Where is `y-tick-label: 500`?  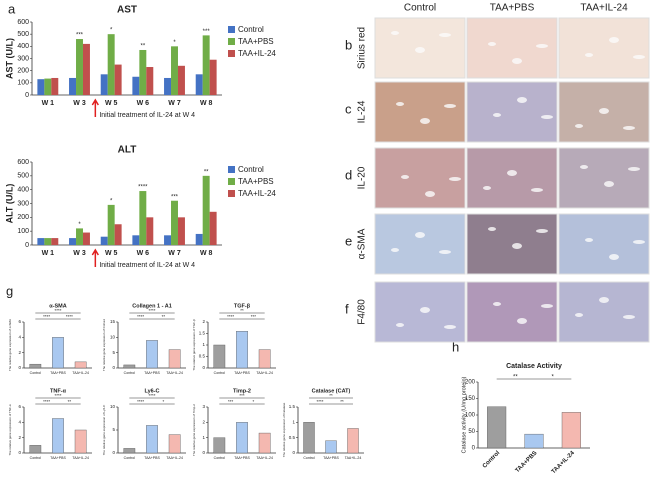
y-tick-label: 500 is located at coordinates (23, 176).